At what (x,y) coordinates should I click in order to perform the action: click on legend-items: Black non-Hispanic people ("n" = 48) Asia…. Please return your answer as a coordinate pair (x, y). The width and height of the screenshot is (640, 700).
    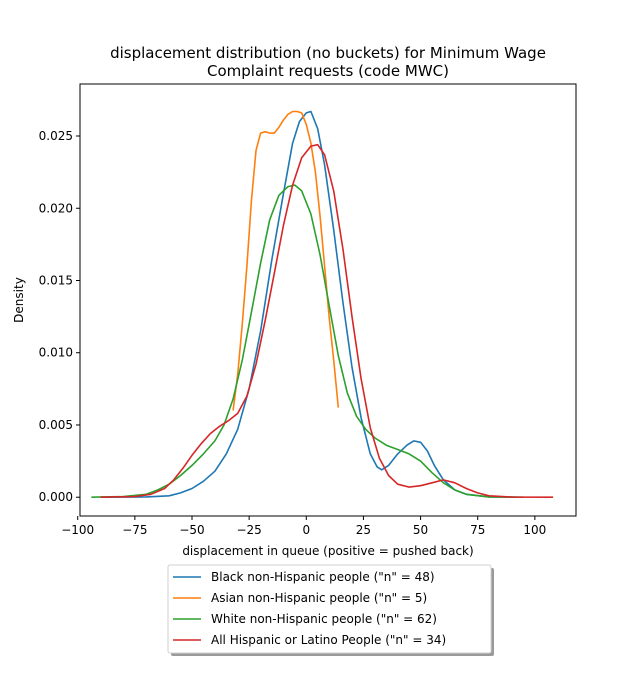
    Looking at the image, I should click on (309, 608).